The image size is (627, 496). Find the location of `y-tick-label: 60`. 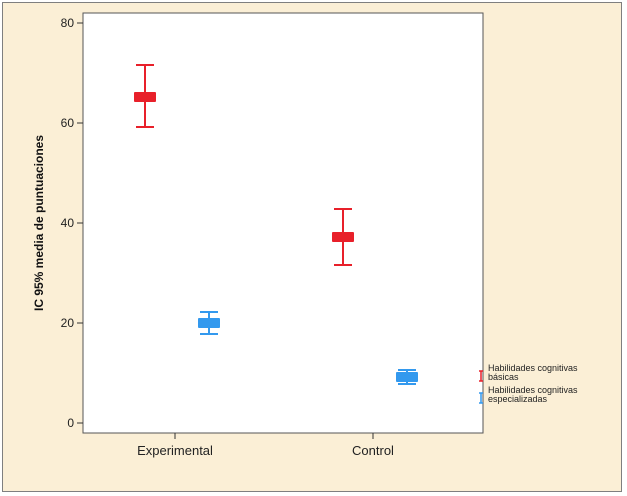

y-tick-label: 60 is located at coordinates (68, 123).